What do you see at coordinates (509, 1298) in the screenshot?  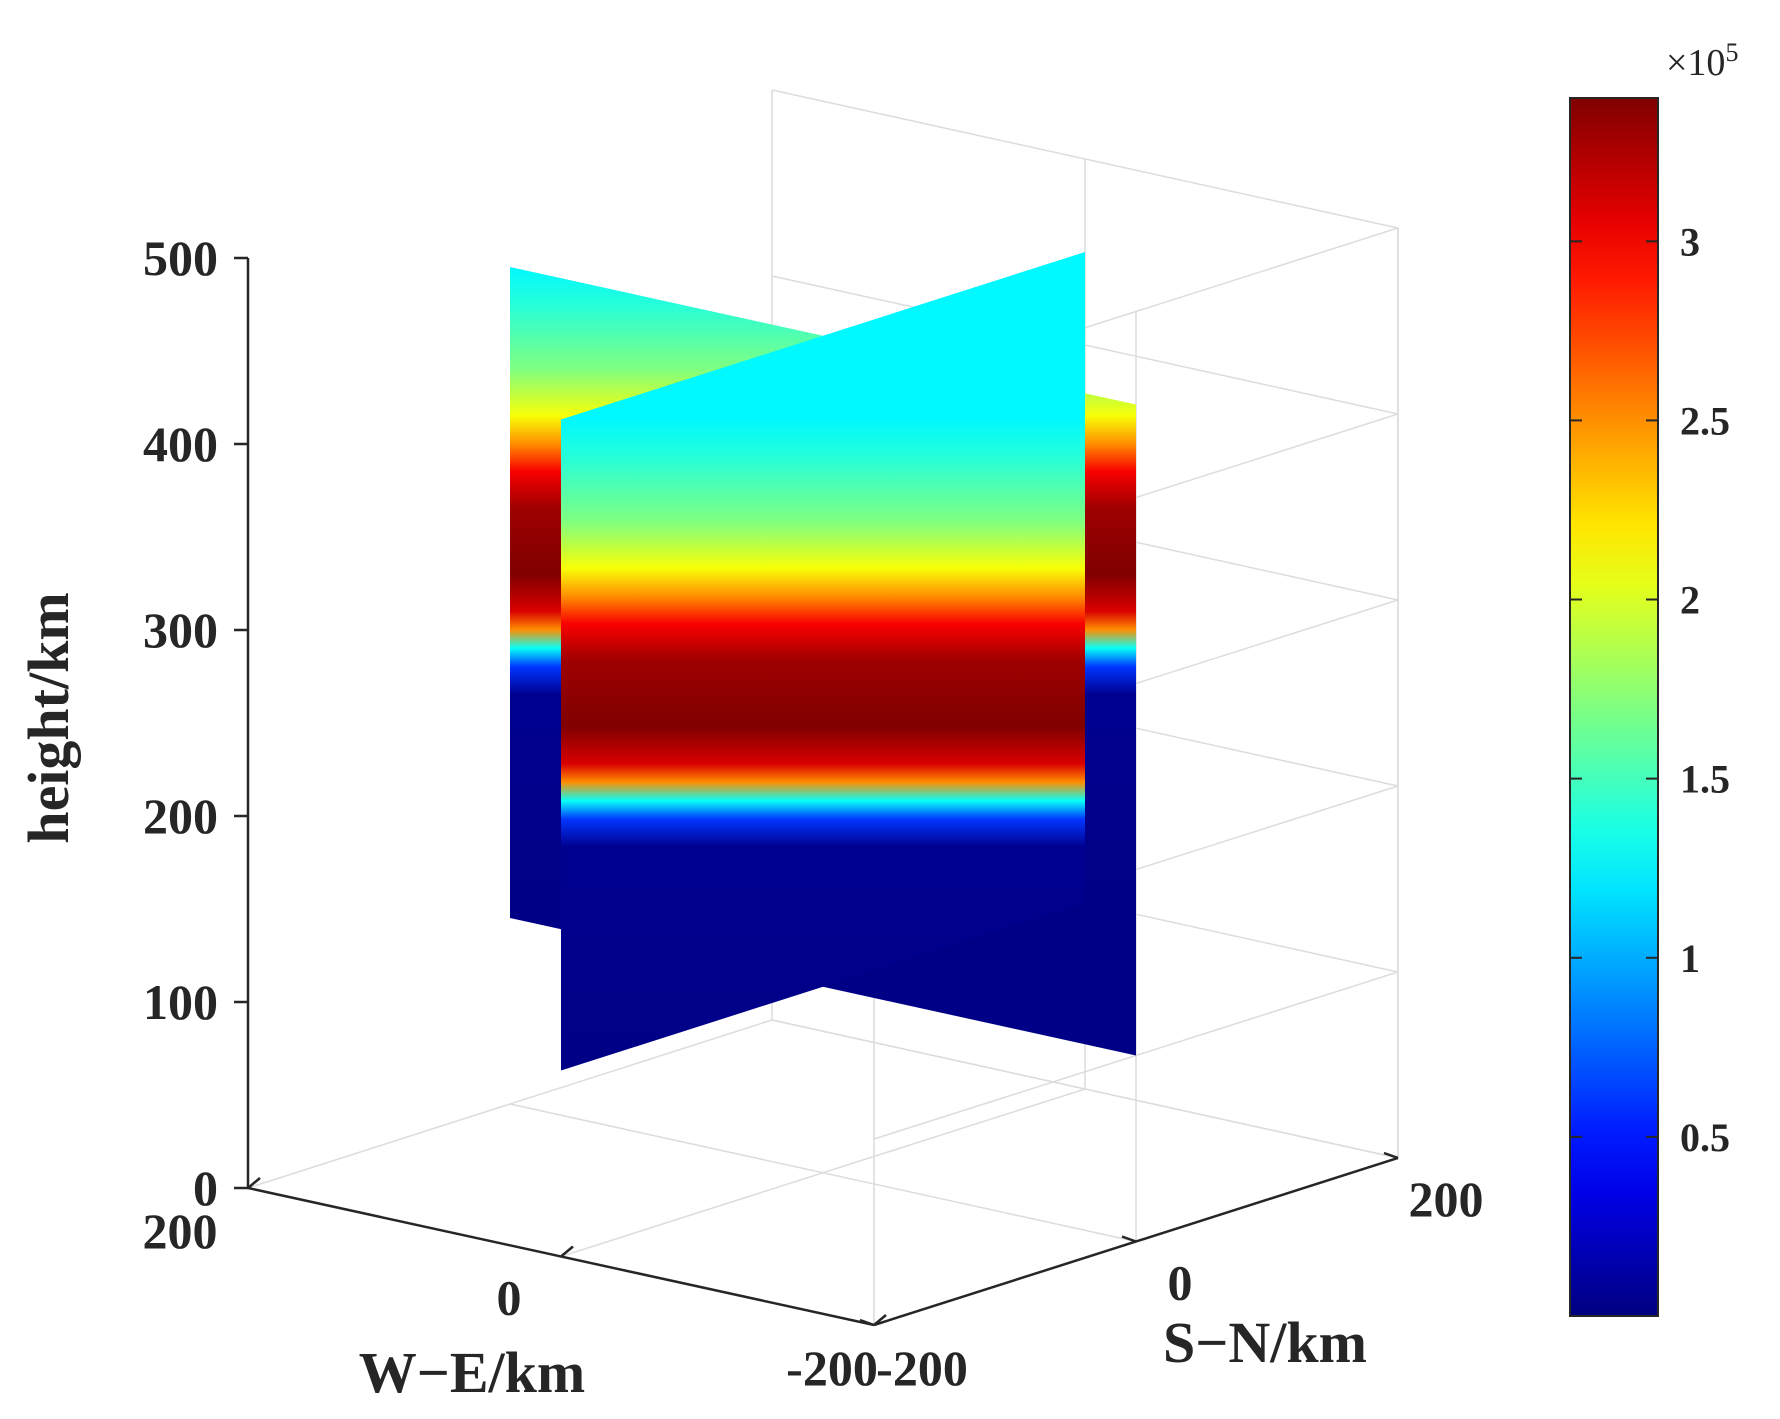 I see `x-tick-label: 0` at bounding box center [509, 1298].